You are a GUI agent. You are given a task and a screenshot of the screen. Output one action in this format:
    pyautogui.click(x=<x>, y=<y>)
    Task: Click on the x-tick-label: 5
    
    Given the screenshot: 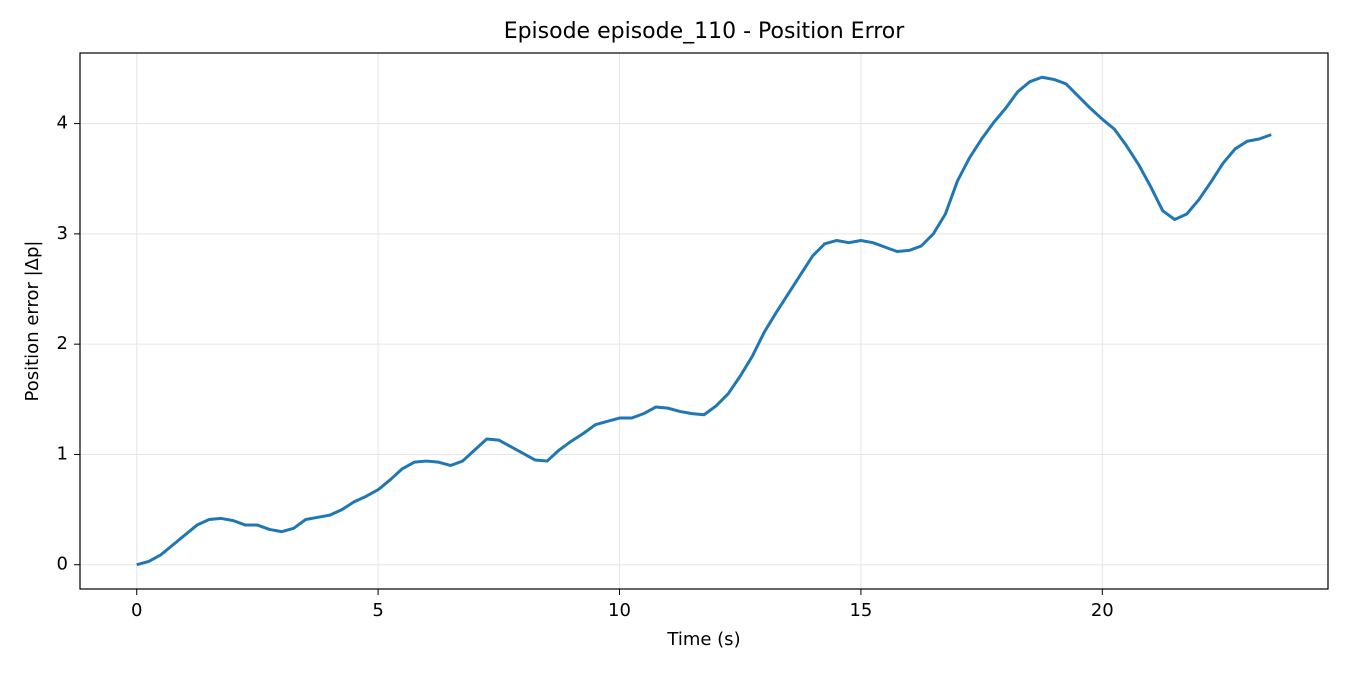 What is the action you would take?
    pyautogui.click(x=377, y=610)
    